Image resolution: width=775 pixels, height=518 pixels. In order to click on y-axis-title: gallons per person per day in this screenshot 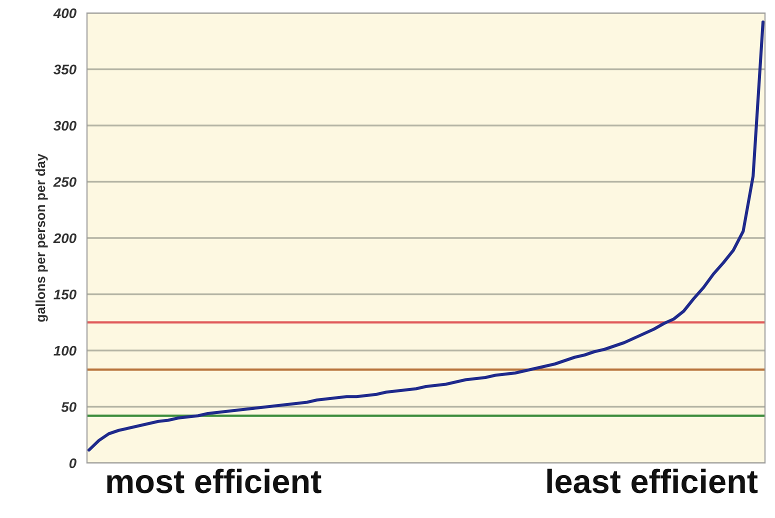, I will do `click(42, 238)`.